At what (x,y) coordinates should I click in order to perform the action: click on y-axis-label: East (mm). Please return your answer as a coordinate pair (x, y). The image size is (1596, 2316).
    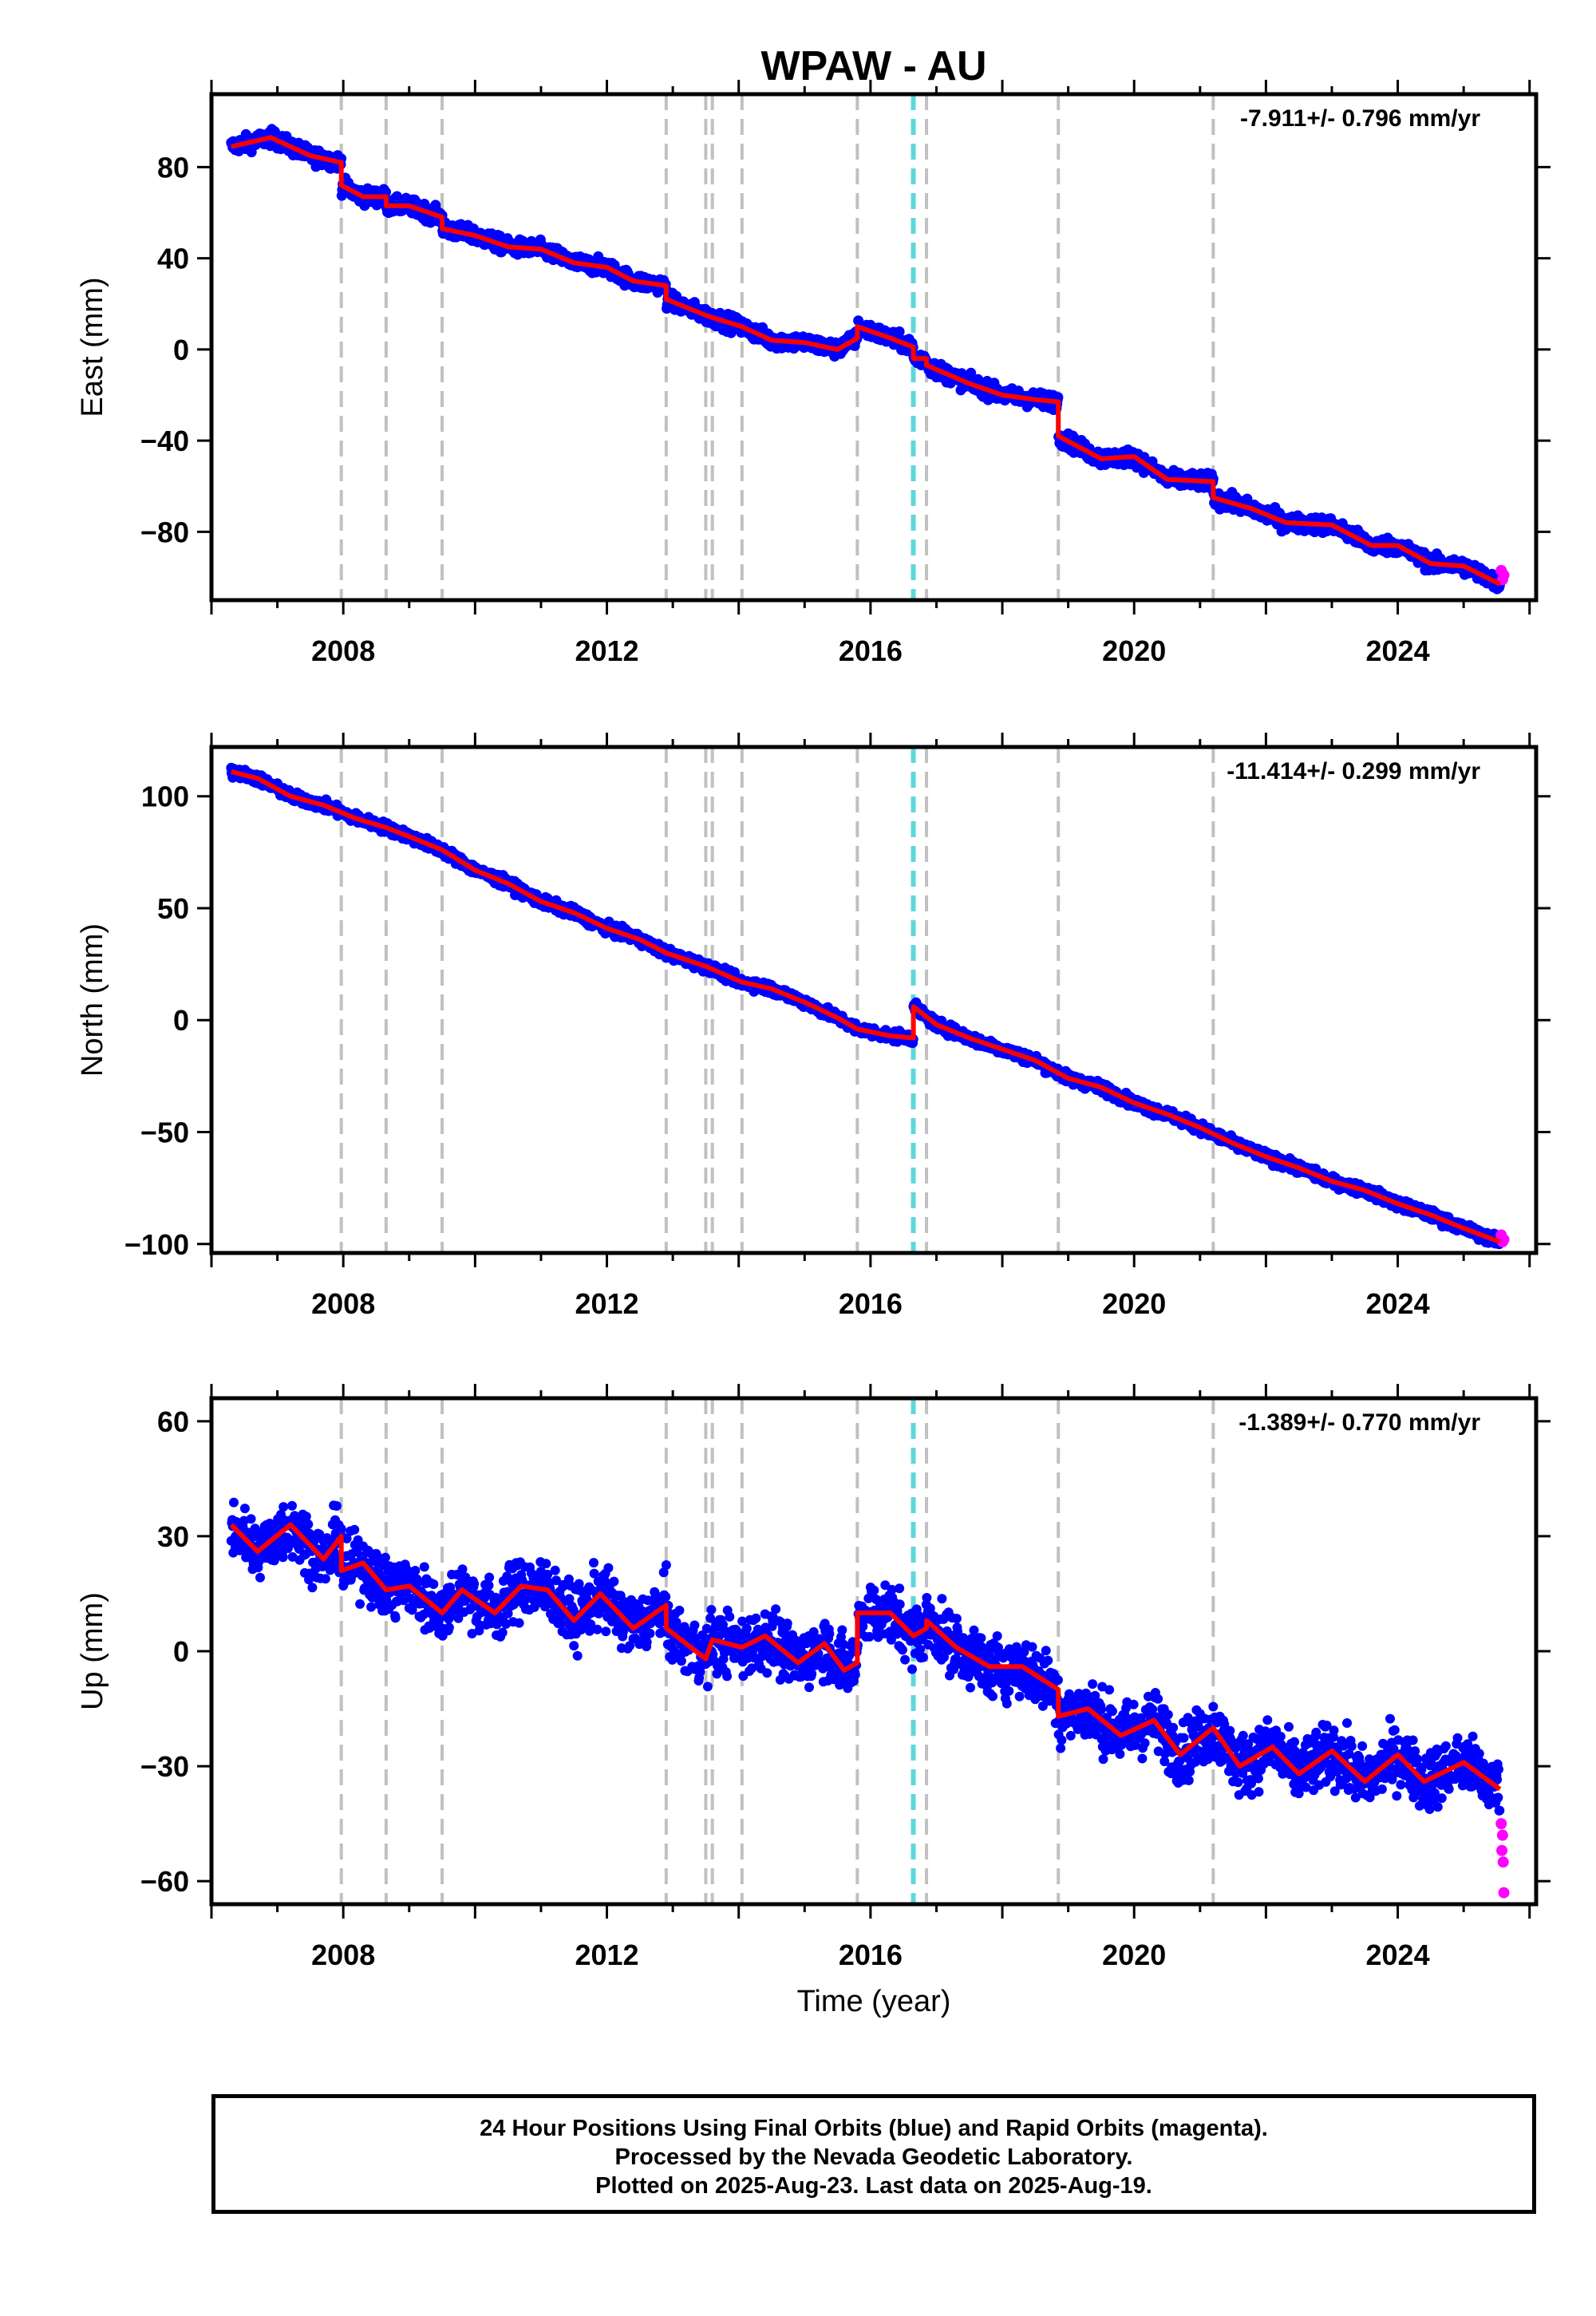
    Looking at the image, I should click on (92, 347).